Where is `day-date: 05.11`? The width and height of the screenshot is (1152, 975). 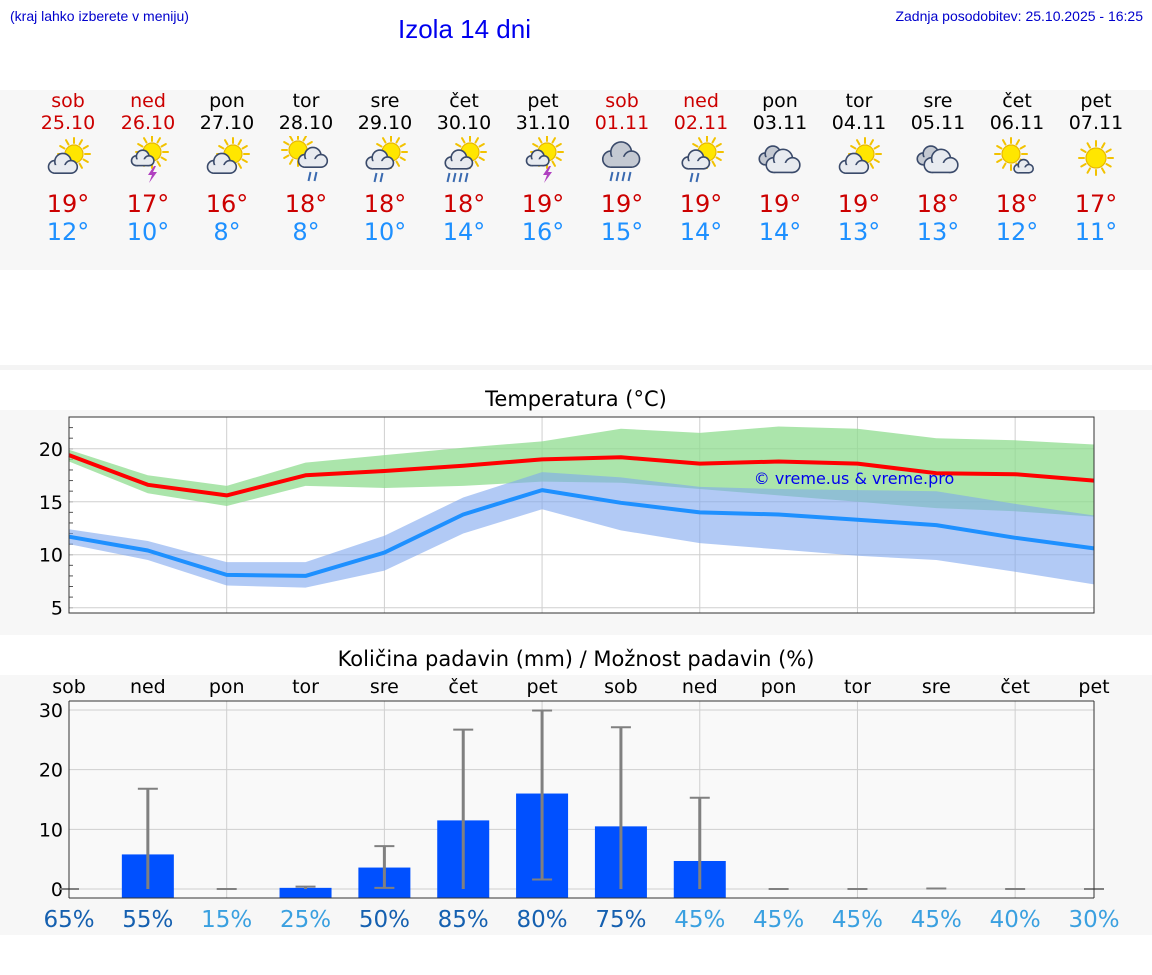
day-date: 05.11 is located at coordinates (938, 123).